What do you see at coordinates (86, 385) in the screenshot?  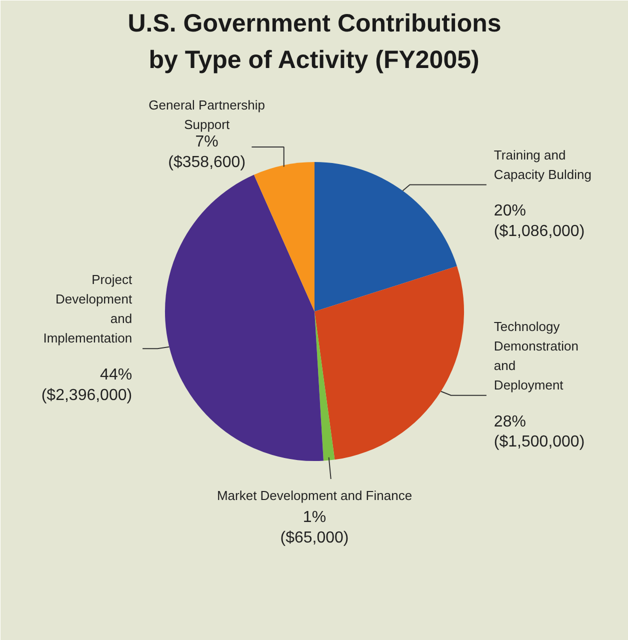 I see `data-label: 44% ($2,396,000)` at bounding box center [86, 385].